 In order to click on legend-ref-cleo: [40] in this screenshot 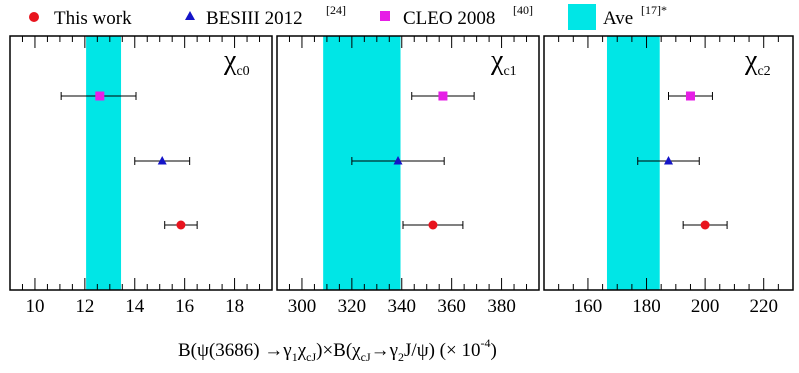, I will do `click(523, 10)`.